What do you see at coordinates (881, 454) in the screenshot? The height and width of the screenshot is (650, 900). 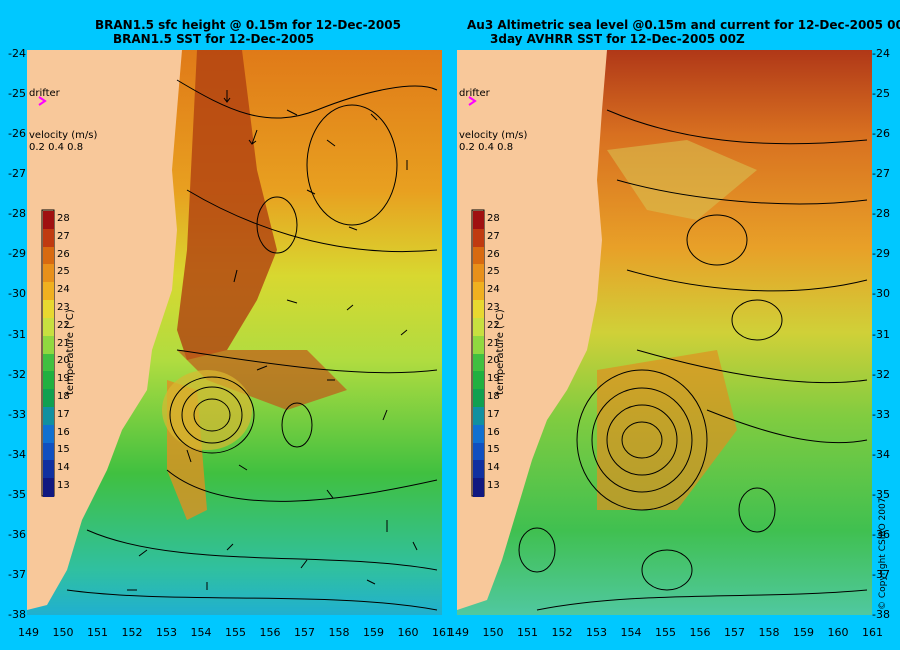 I see `latitude-tick-label: -34` at bounding box center [881, 454].